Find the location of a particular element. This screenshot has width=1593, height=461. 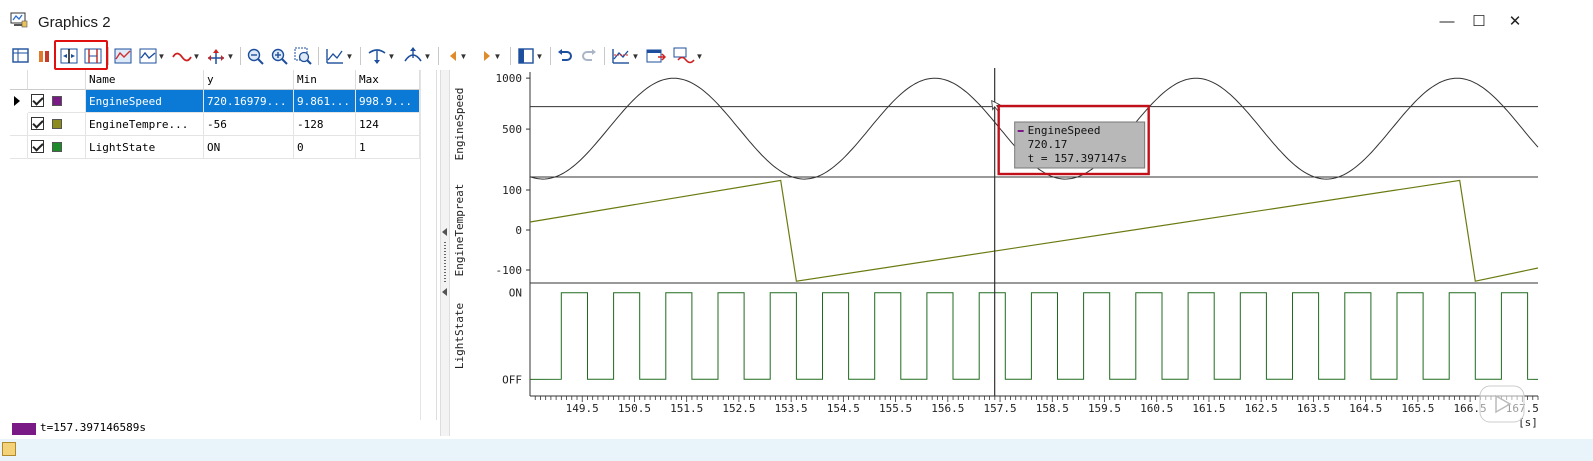

tooltip-highlight-box is located at coordinates (1073, 140).